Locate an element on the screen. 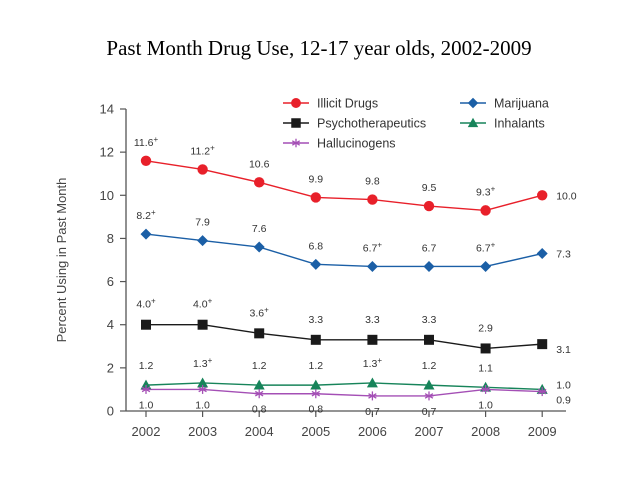 This screenshot has width=638, height=479. y-tick-label: 0 is located at coordinates (110, 411).